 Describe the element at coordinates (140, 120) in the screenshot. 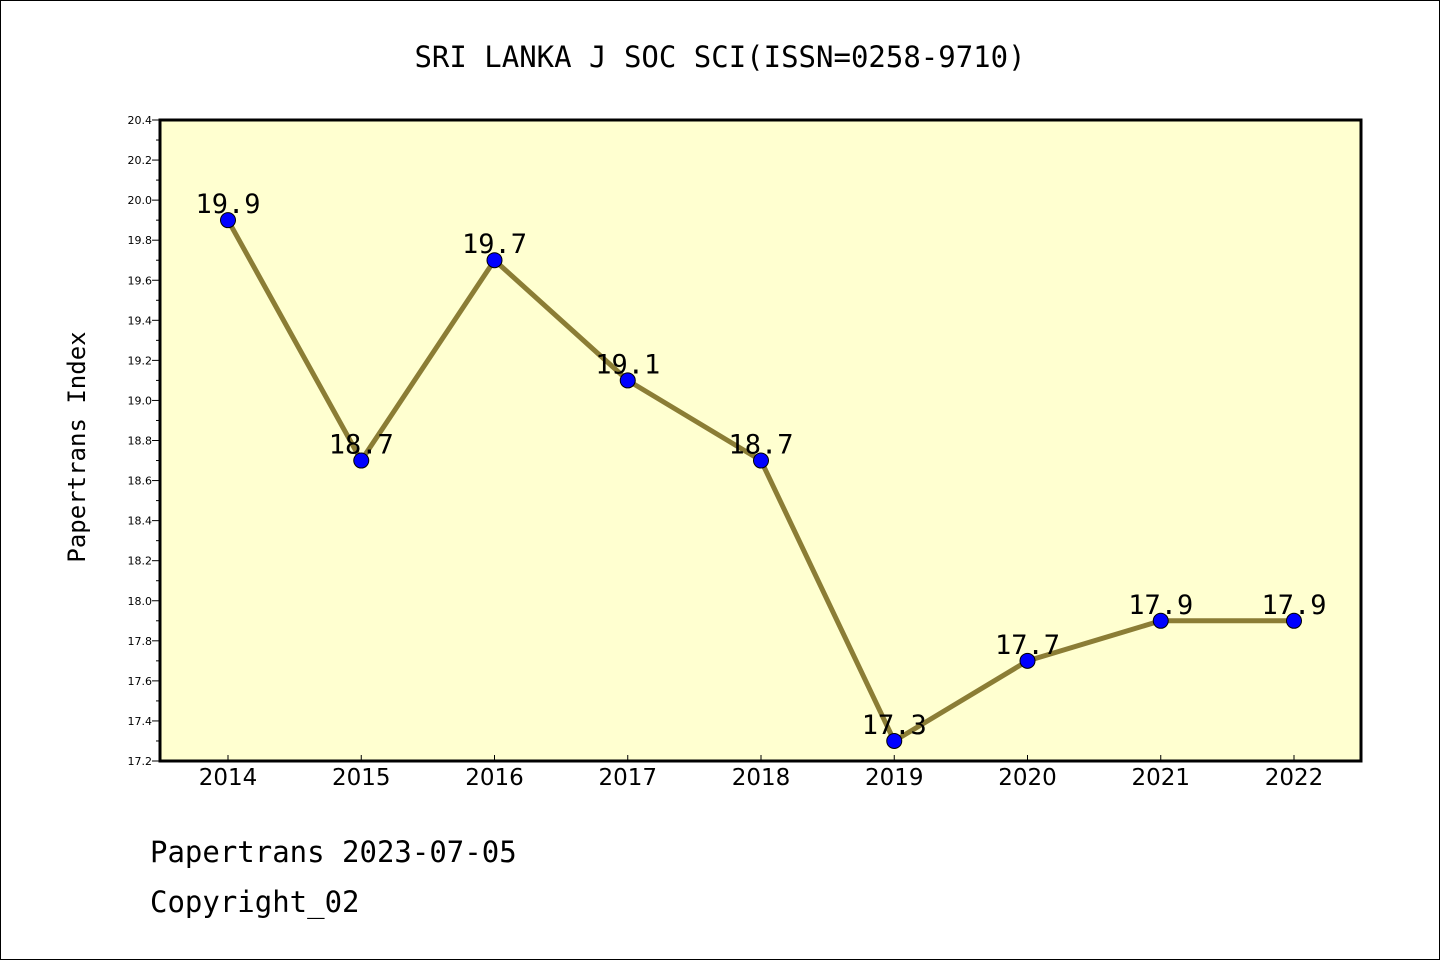

I see `y-tick-label: 20.4` at that location.